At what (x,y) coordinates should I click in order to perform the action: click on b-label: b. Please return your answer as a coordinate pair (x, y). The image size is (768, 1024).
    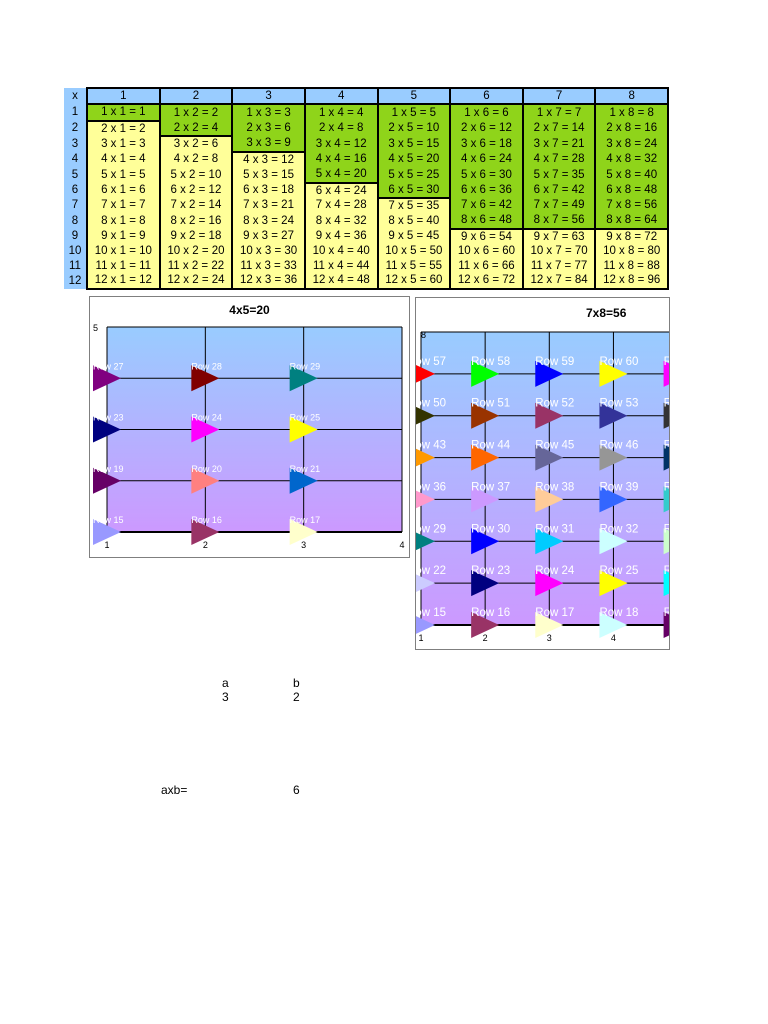
    Looking at the image, I should click on (296, 683).